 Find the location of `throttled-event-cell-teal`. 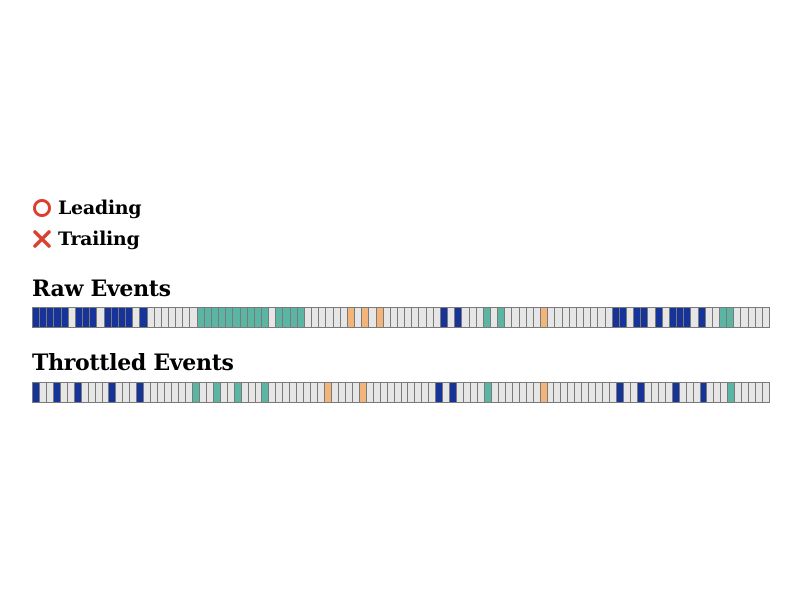

throttled-event-cell-teal is located at coordinates (217, 392).